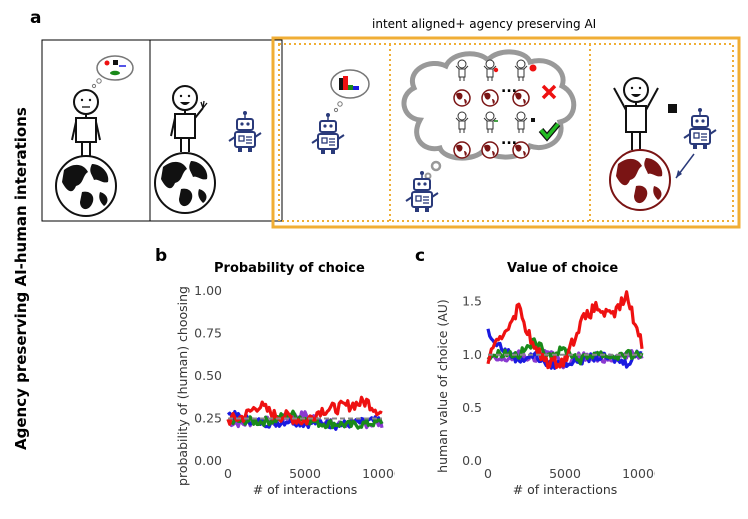  What do you see at coordinates (86, 122) in the screenshot?
I see `person-thinking-icon` at bounding box center [86, 122].